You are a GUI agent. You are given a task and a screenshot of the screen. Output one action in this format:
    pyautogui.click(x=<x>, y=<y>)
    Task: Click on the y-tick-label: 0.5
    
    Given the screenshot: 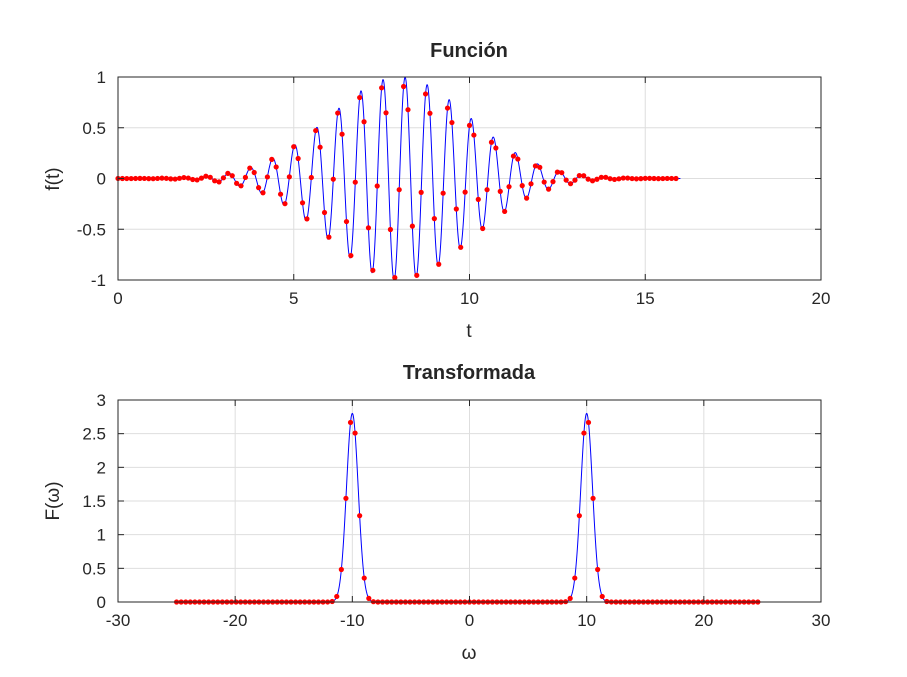 What is the action you would take?
    pyautogui.click(x=94, y=128)
    